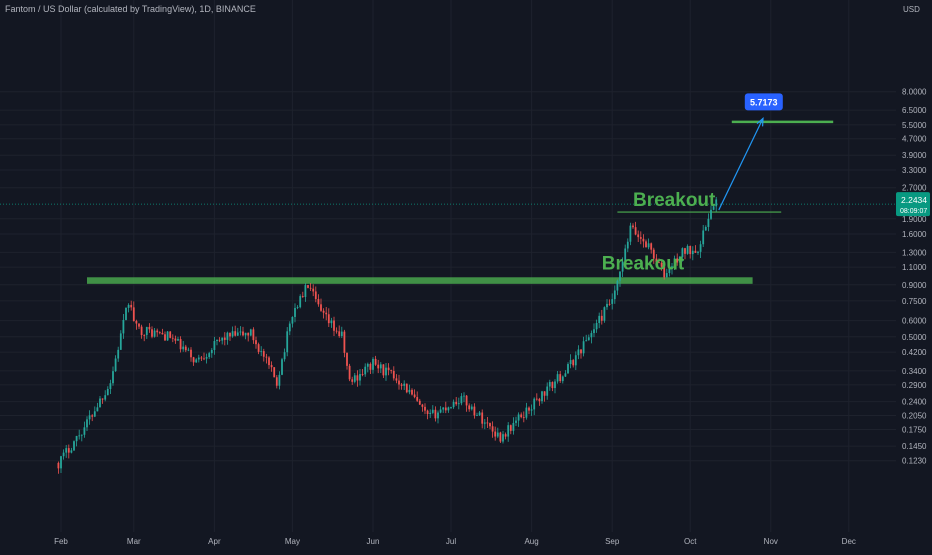 The width and height of the screenshot is (932, 555). What do you see at coordinates (420, 280) in the screenshot?
I see `resistance-zone` at bounding box center [420, 280].